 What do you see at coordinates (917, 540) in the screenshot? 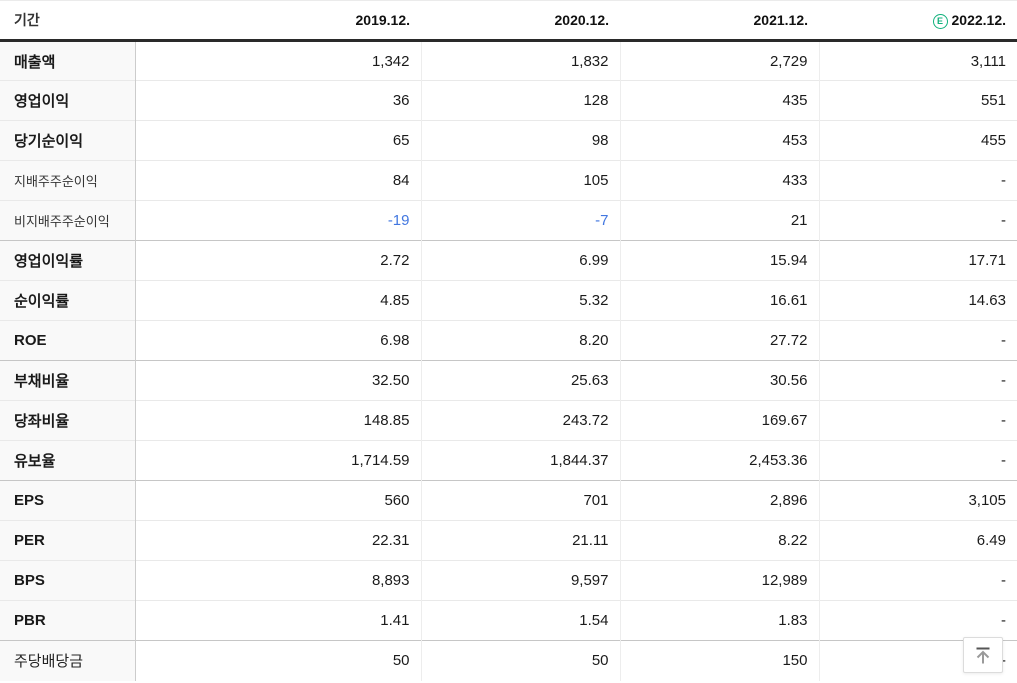
I see `cell-value: 6.49` at bounding box center [917, 540].